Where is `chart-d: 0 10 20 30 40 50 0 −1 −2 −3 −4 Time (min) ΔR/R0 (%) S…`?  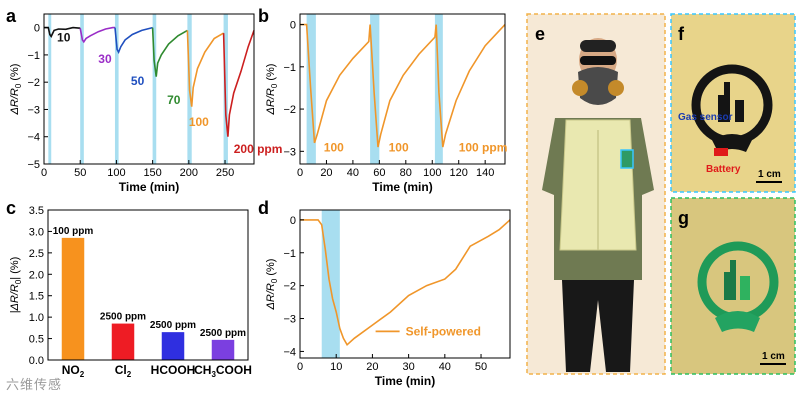
chart-d: 0 10 20 30 40 50 0 −1 −2 −3 −4 Time (min) ΔR/R0 (%) S… is located at coordinates (388, 298).